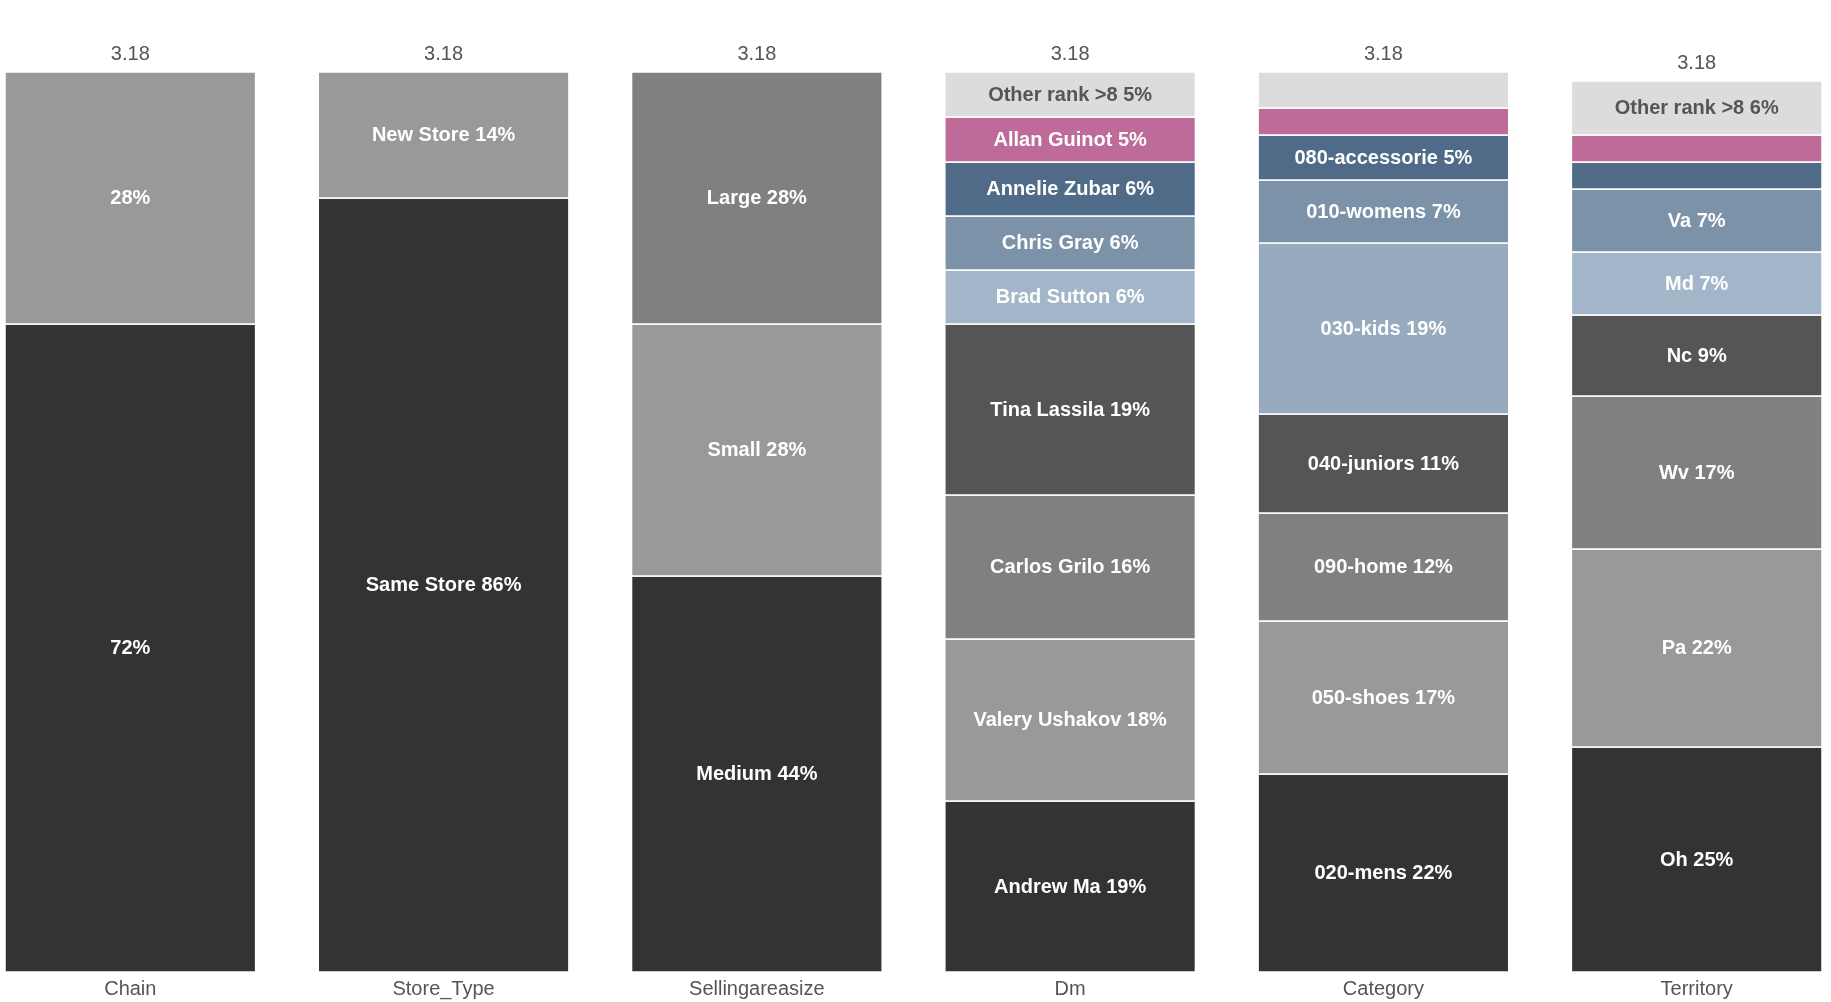 The height and width of the screenshot is (1002, 1831). Describe the element at coordinates (1070, 242) in the screenshot. I see `data-label: Chris Gray 6%` at that location.